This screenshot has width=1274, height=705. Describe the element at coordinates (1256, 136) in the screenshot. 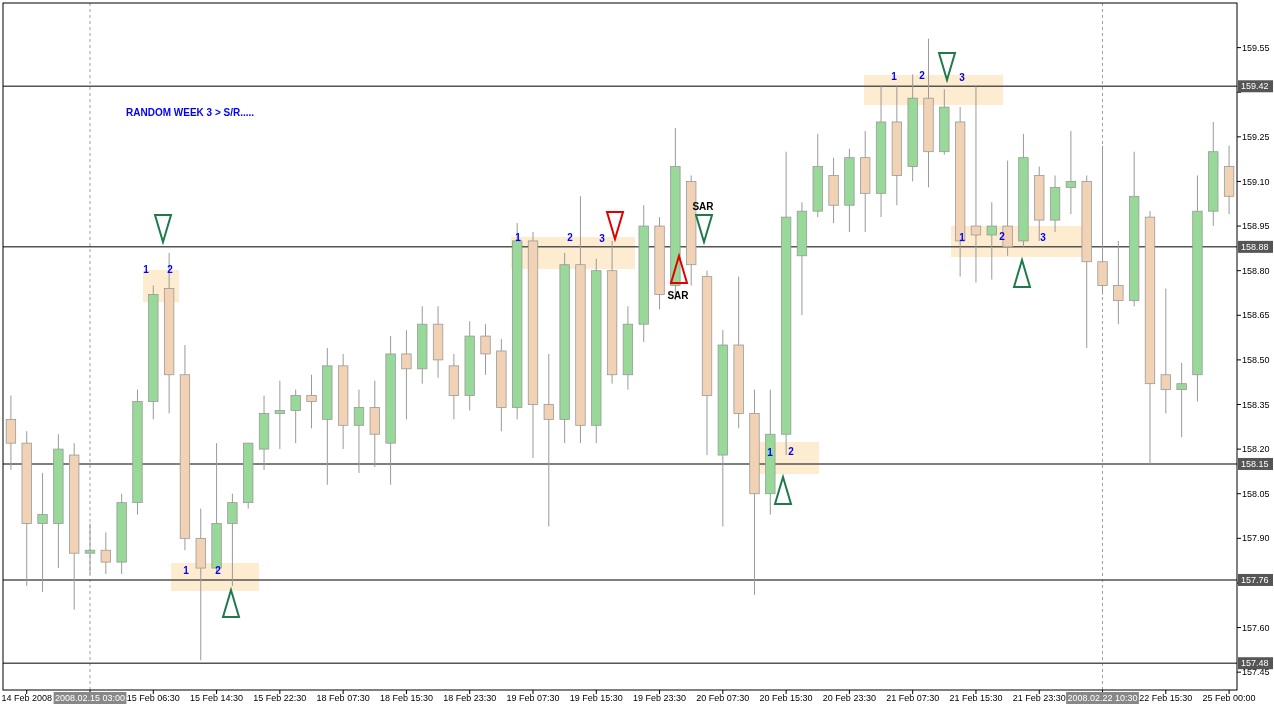

I see `y-tick-label: 159.25` at that location.